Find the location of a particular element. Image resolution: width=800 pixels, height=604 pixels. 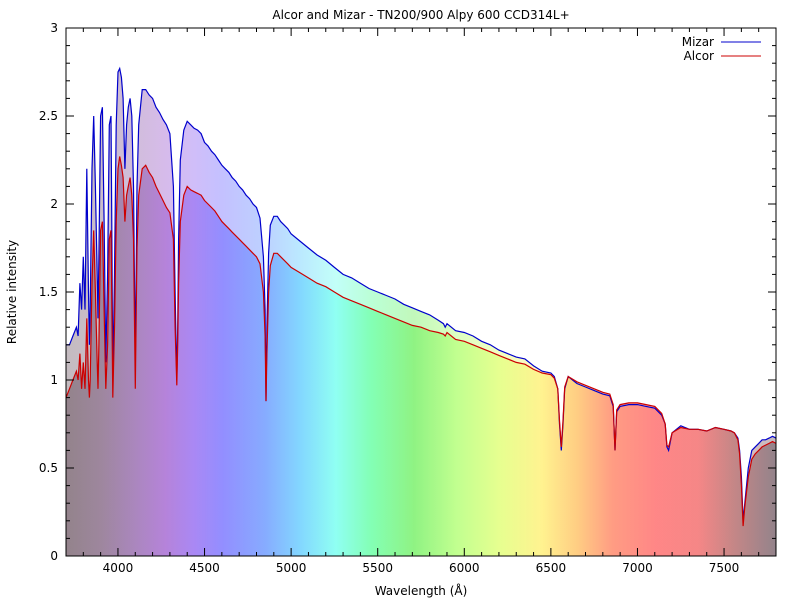

legend: Mizar Alcor is located at coordinates (721, 49).